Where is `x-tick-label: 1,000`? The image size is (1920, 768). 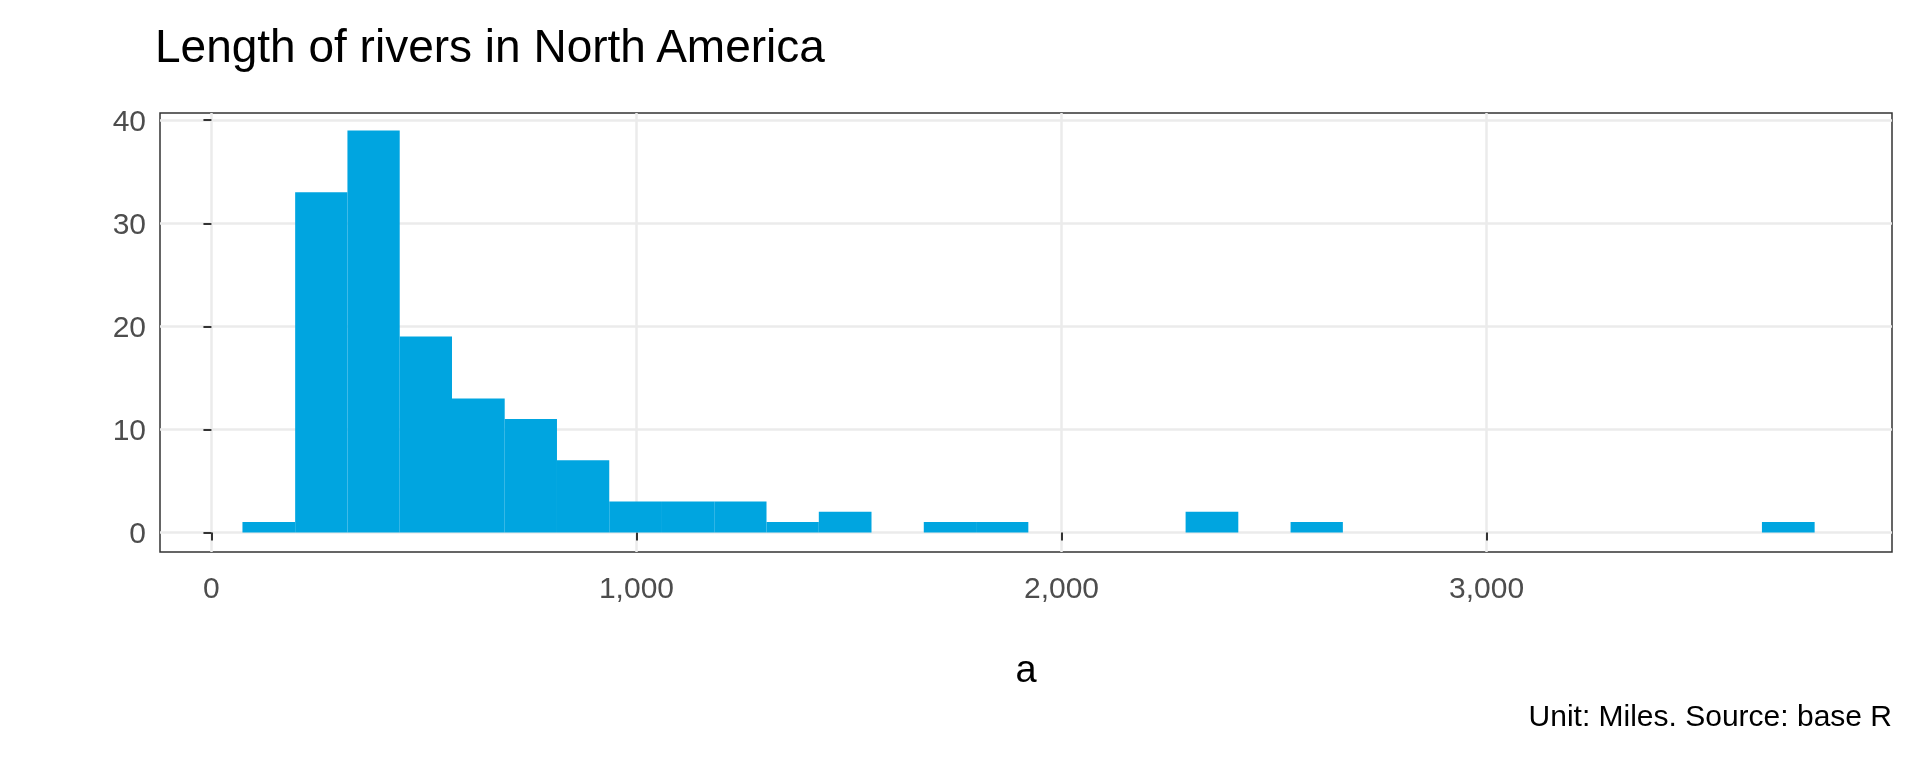
x-tick-label: 1,000 is located at coordinates (636, 587).